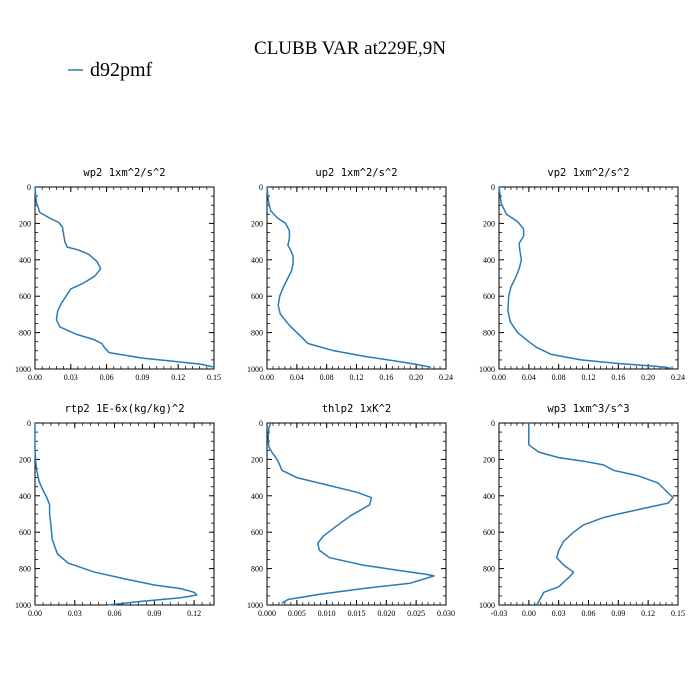 The image size is (700, 700). What do you see at coordinates (588, 173) in the screenshot?
I see `panel-title: vp2 1xm^2/s^2` at bounding box center [588, 173].